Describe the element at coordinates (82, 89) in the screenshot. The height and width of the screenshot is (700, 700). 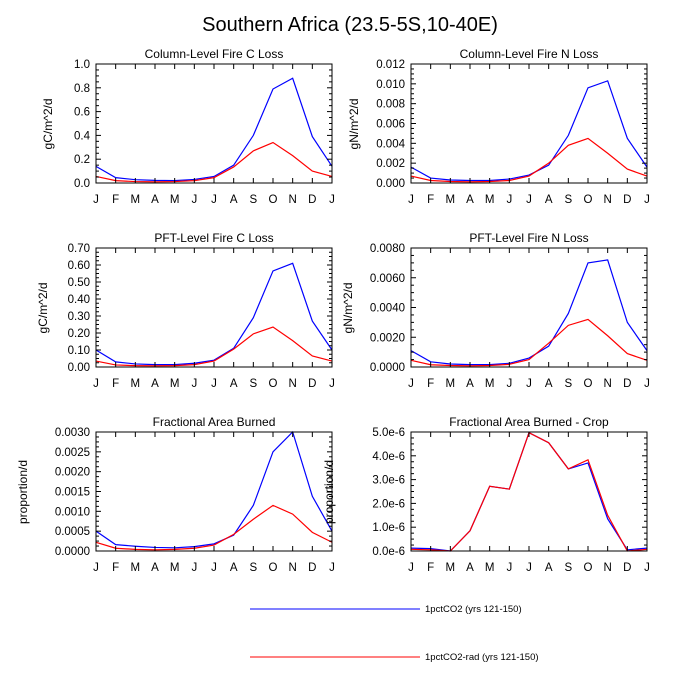
I see `y-tick-label: 0.8` at that location.